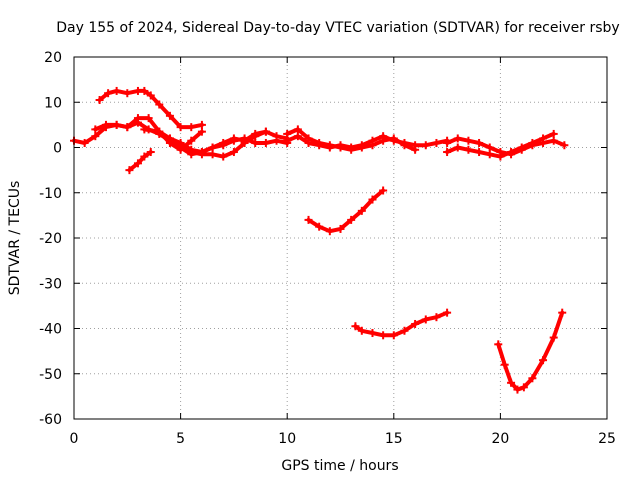 This screenshot has height=480, width=640. Describe the element at coordinates (50, 375) in the screenshot. I see `y-tick-label: -50` at that location.